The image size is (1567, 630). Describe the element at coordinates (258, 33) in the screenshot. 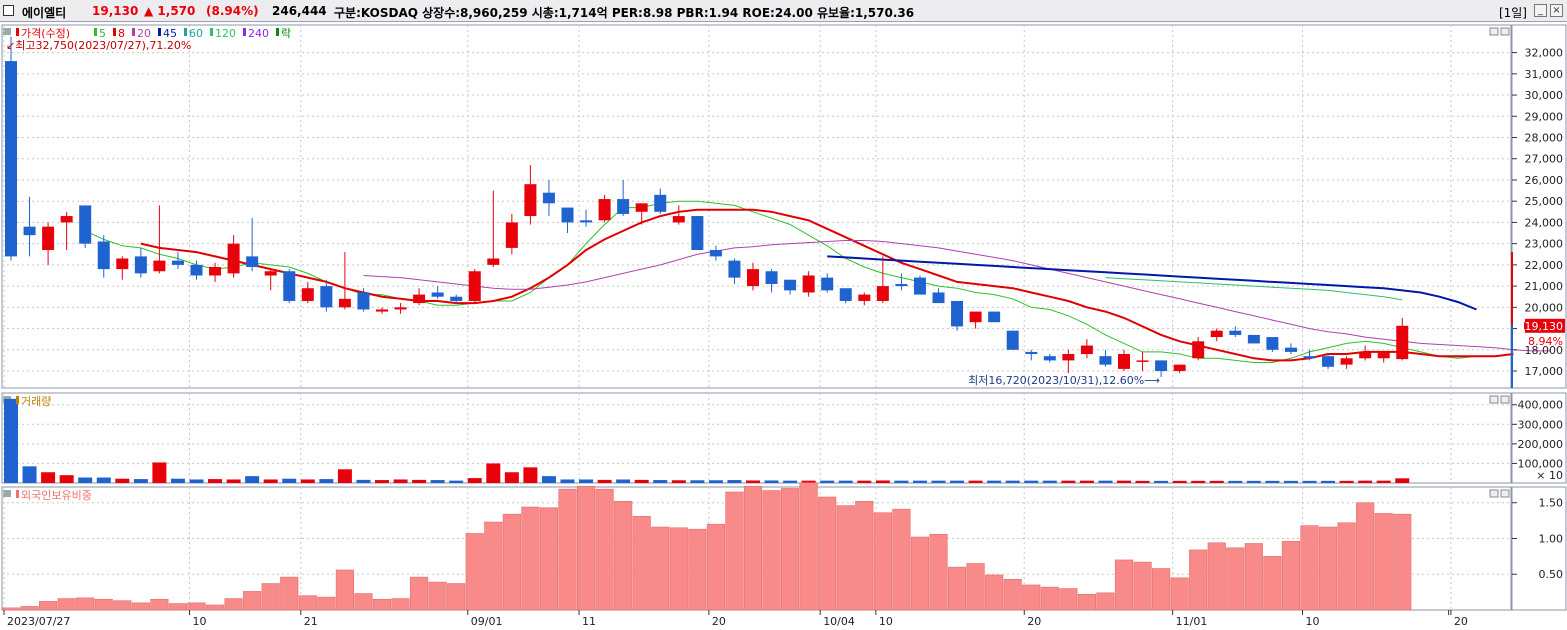

I see `legend-label: 240` at that location.